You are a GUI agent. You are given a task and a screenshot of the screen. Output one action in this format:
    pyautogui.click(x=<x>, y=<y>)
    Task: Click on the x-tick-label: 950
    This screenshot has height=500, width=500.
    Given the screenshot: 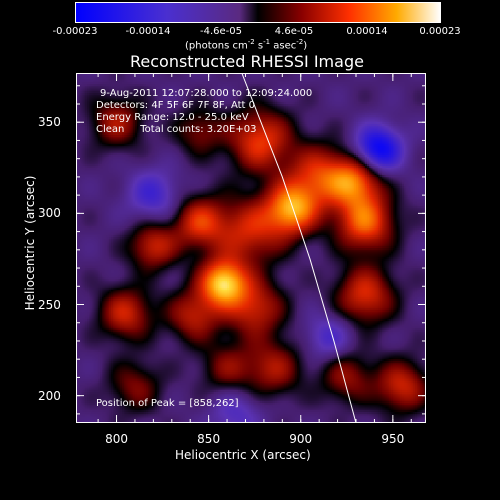 What is the action you would take?
    pyautogui.click(x=393, y=439)
    